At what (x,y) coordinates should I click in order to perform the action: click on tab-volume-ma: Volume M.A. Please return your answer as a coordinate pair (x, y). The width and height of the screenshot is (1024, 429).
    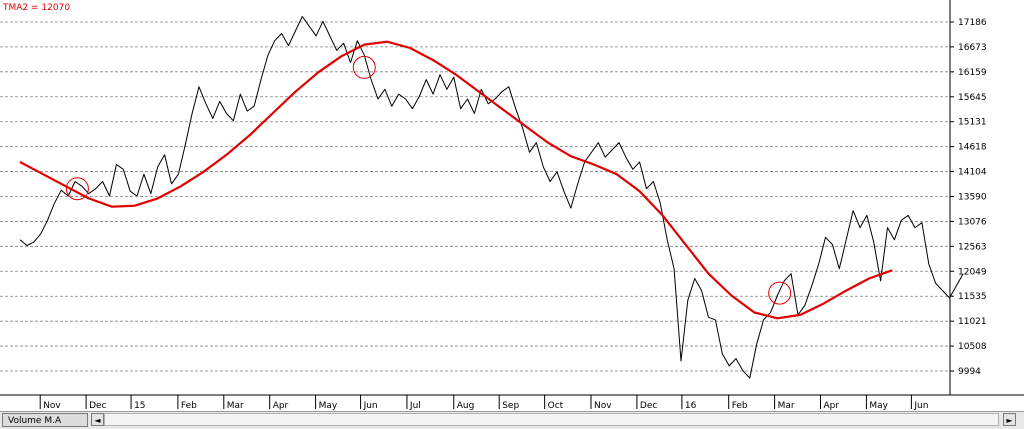
    Looking at the image, I should click on (45, 420).